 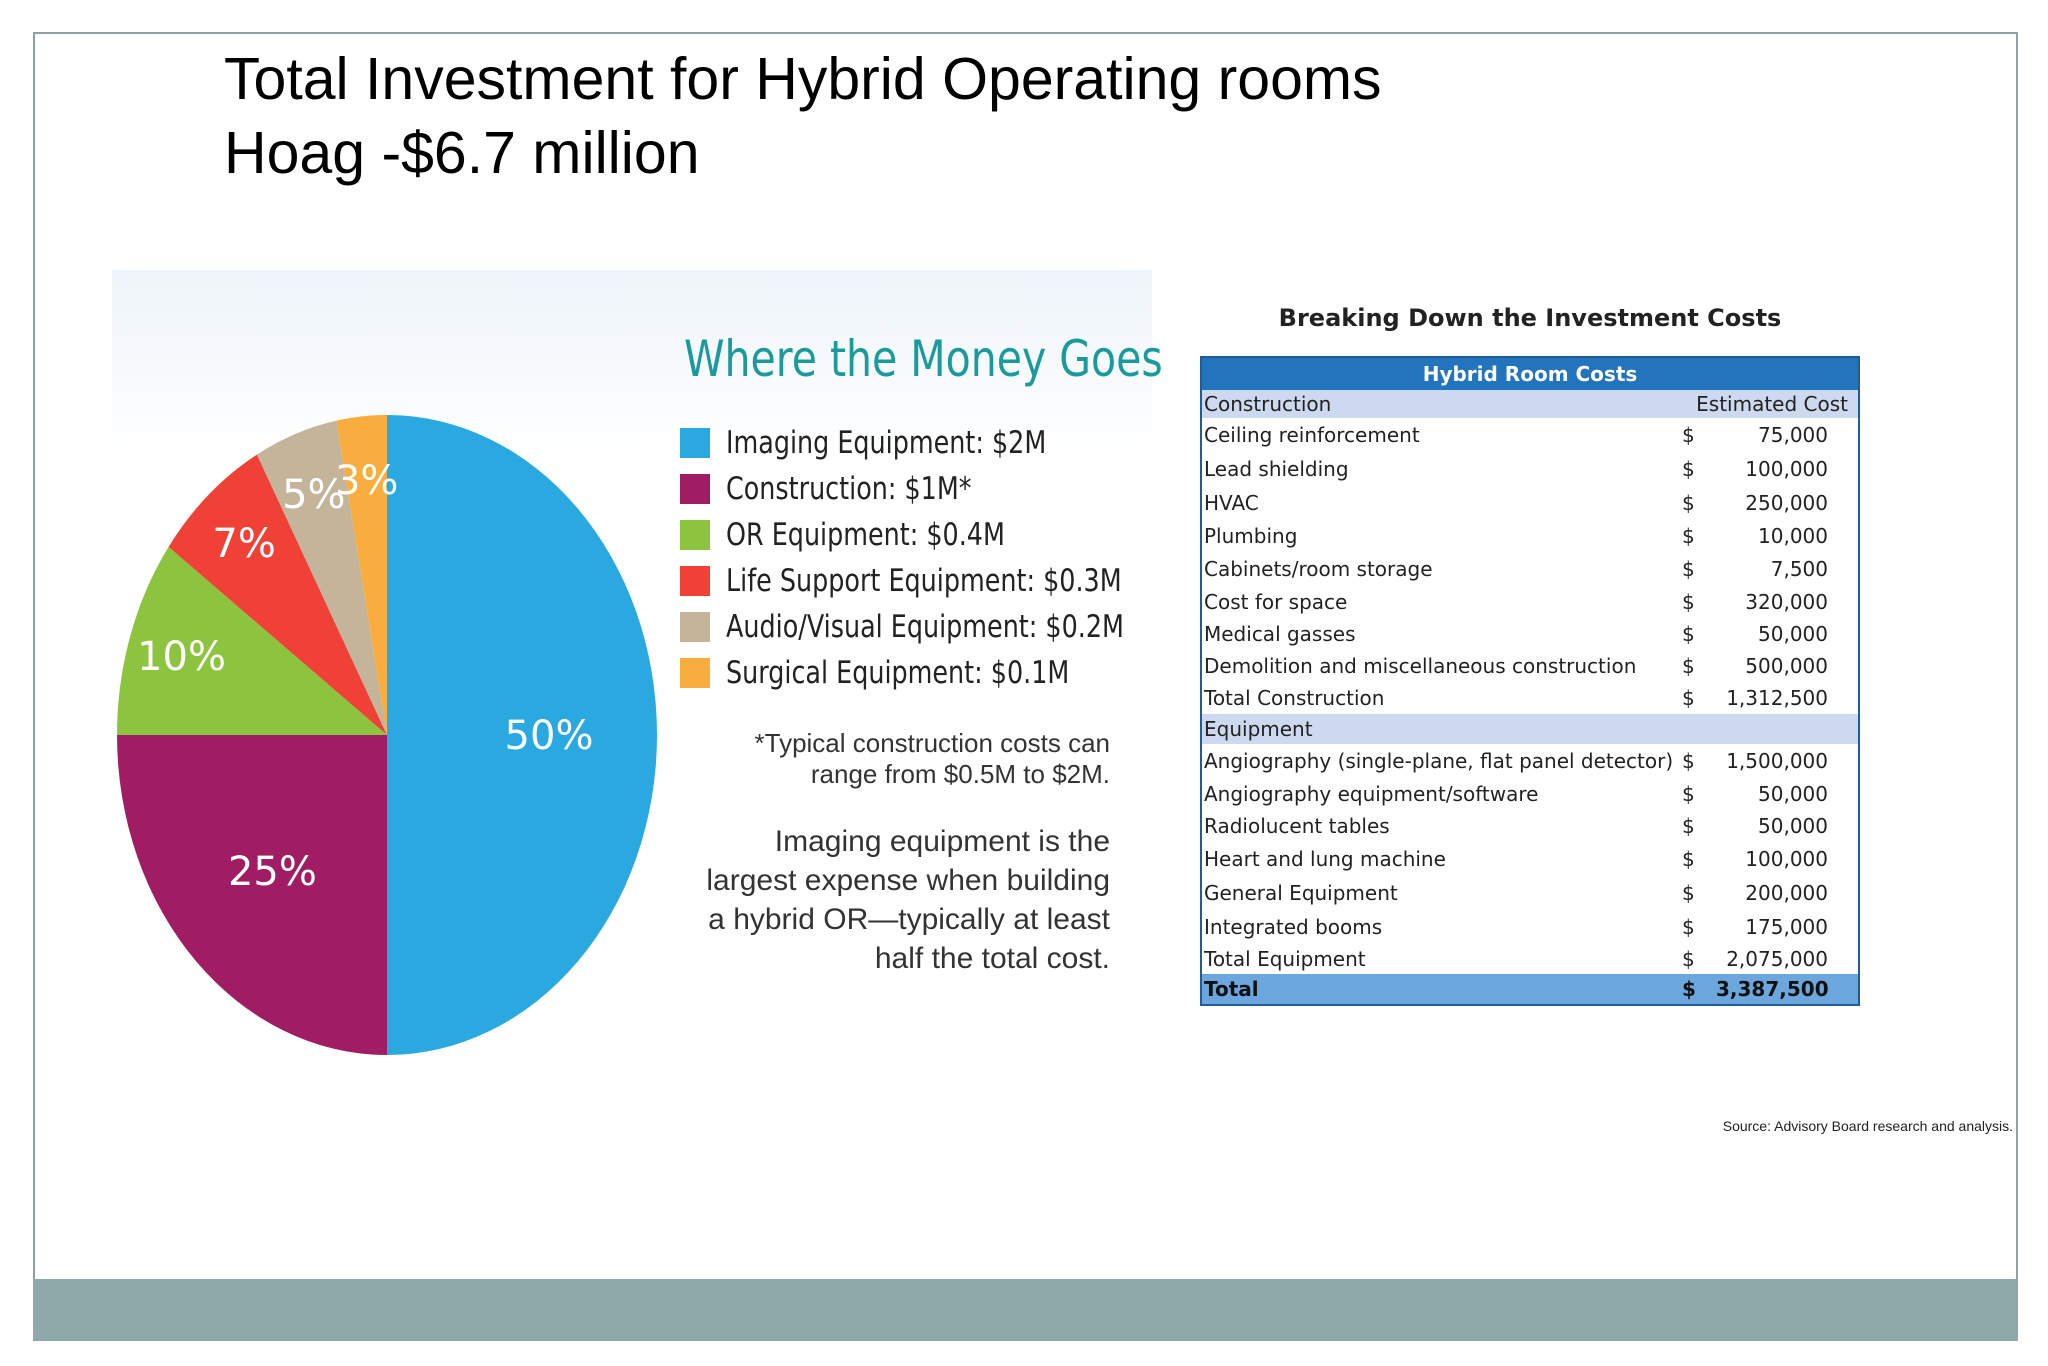 What do you see at coordinates (1530, 602) in the screenshot?
I see `table-row: Cost for space $320,000` at bounding box center [1530, 602].